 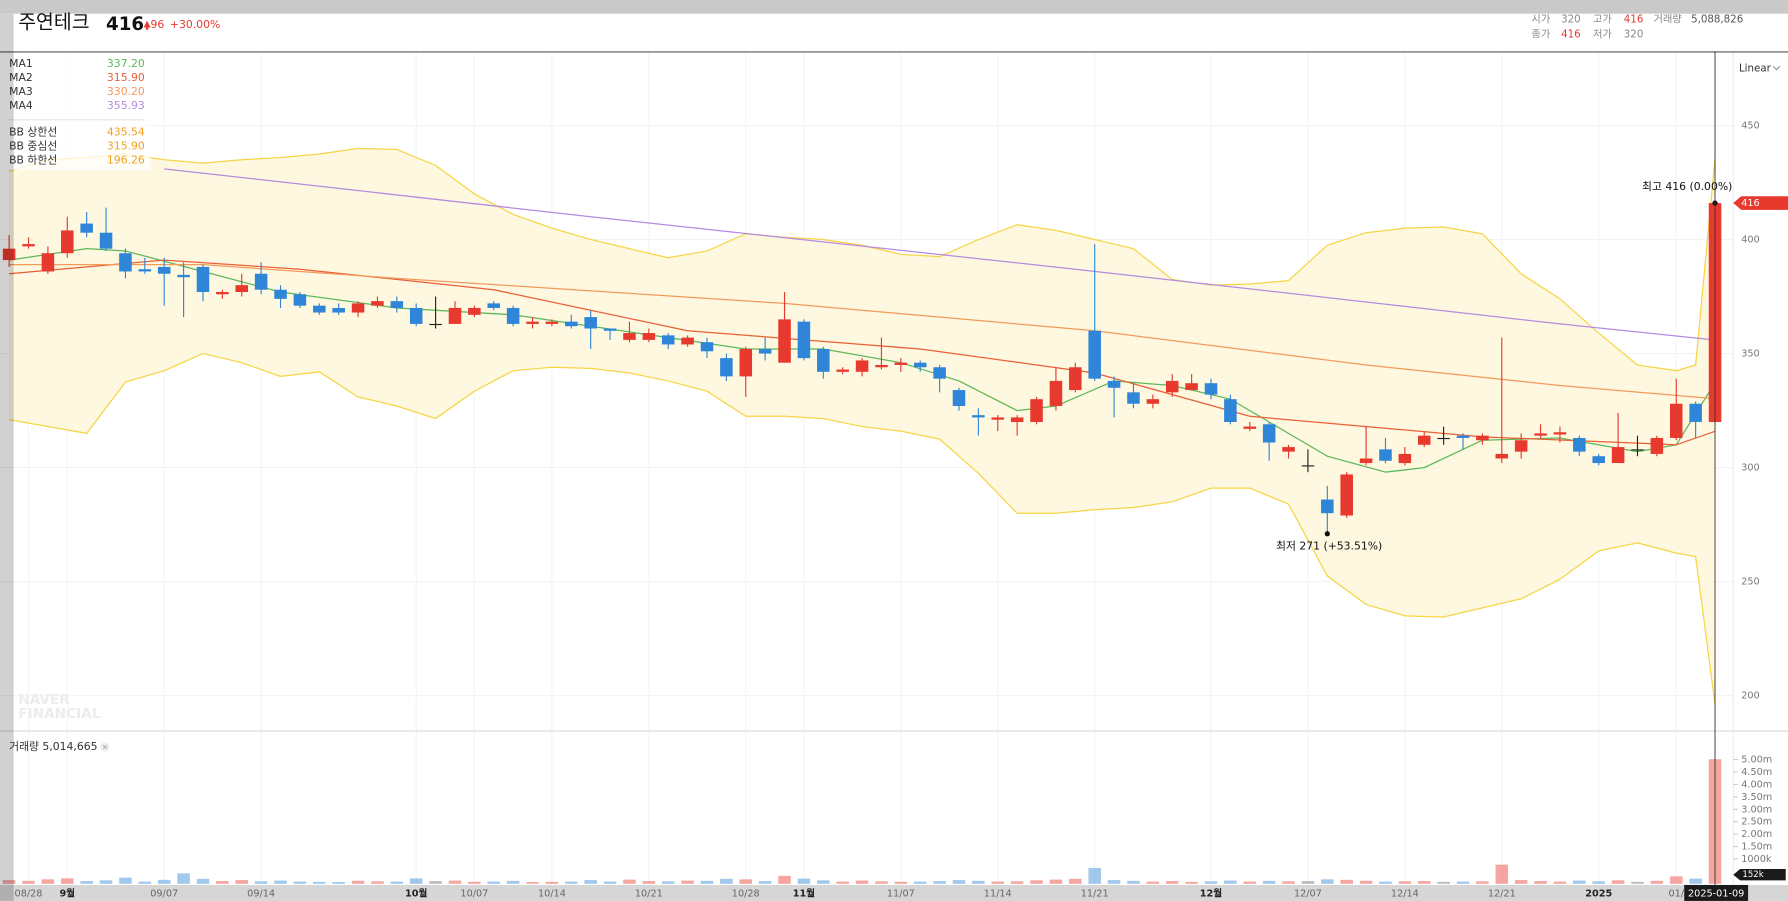 What do you see at coordinates (1759, 874) in the screenshot?
I see `volume-tag` at bounding box center [1759, 874].